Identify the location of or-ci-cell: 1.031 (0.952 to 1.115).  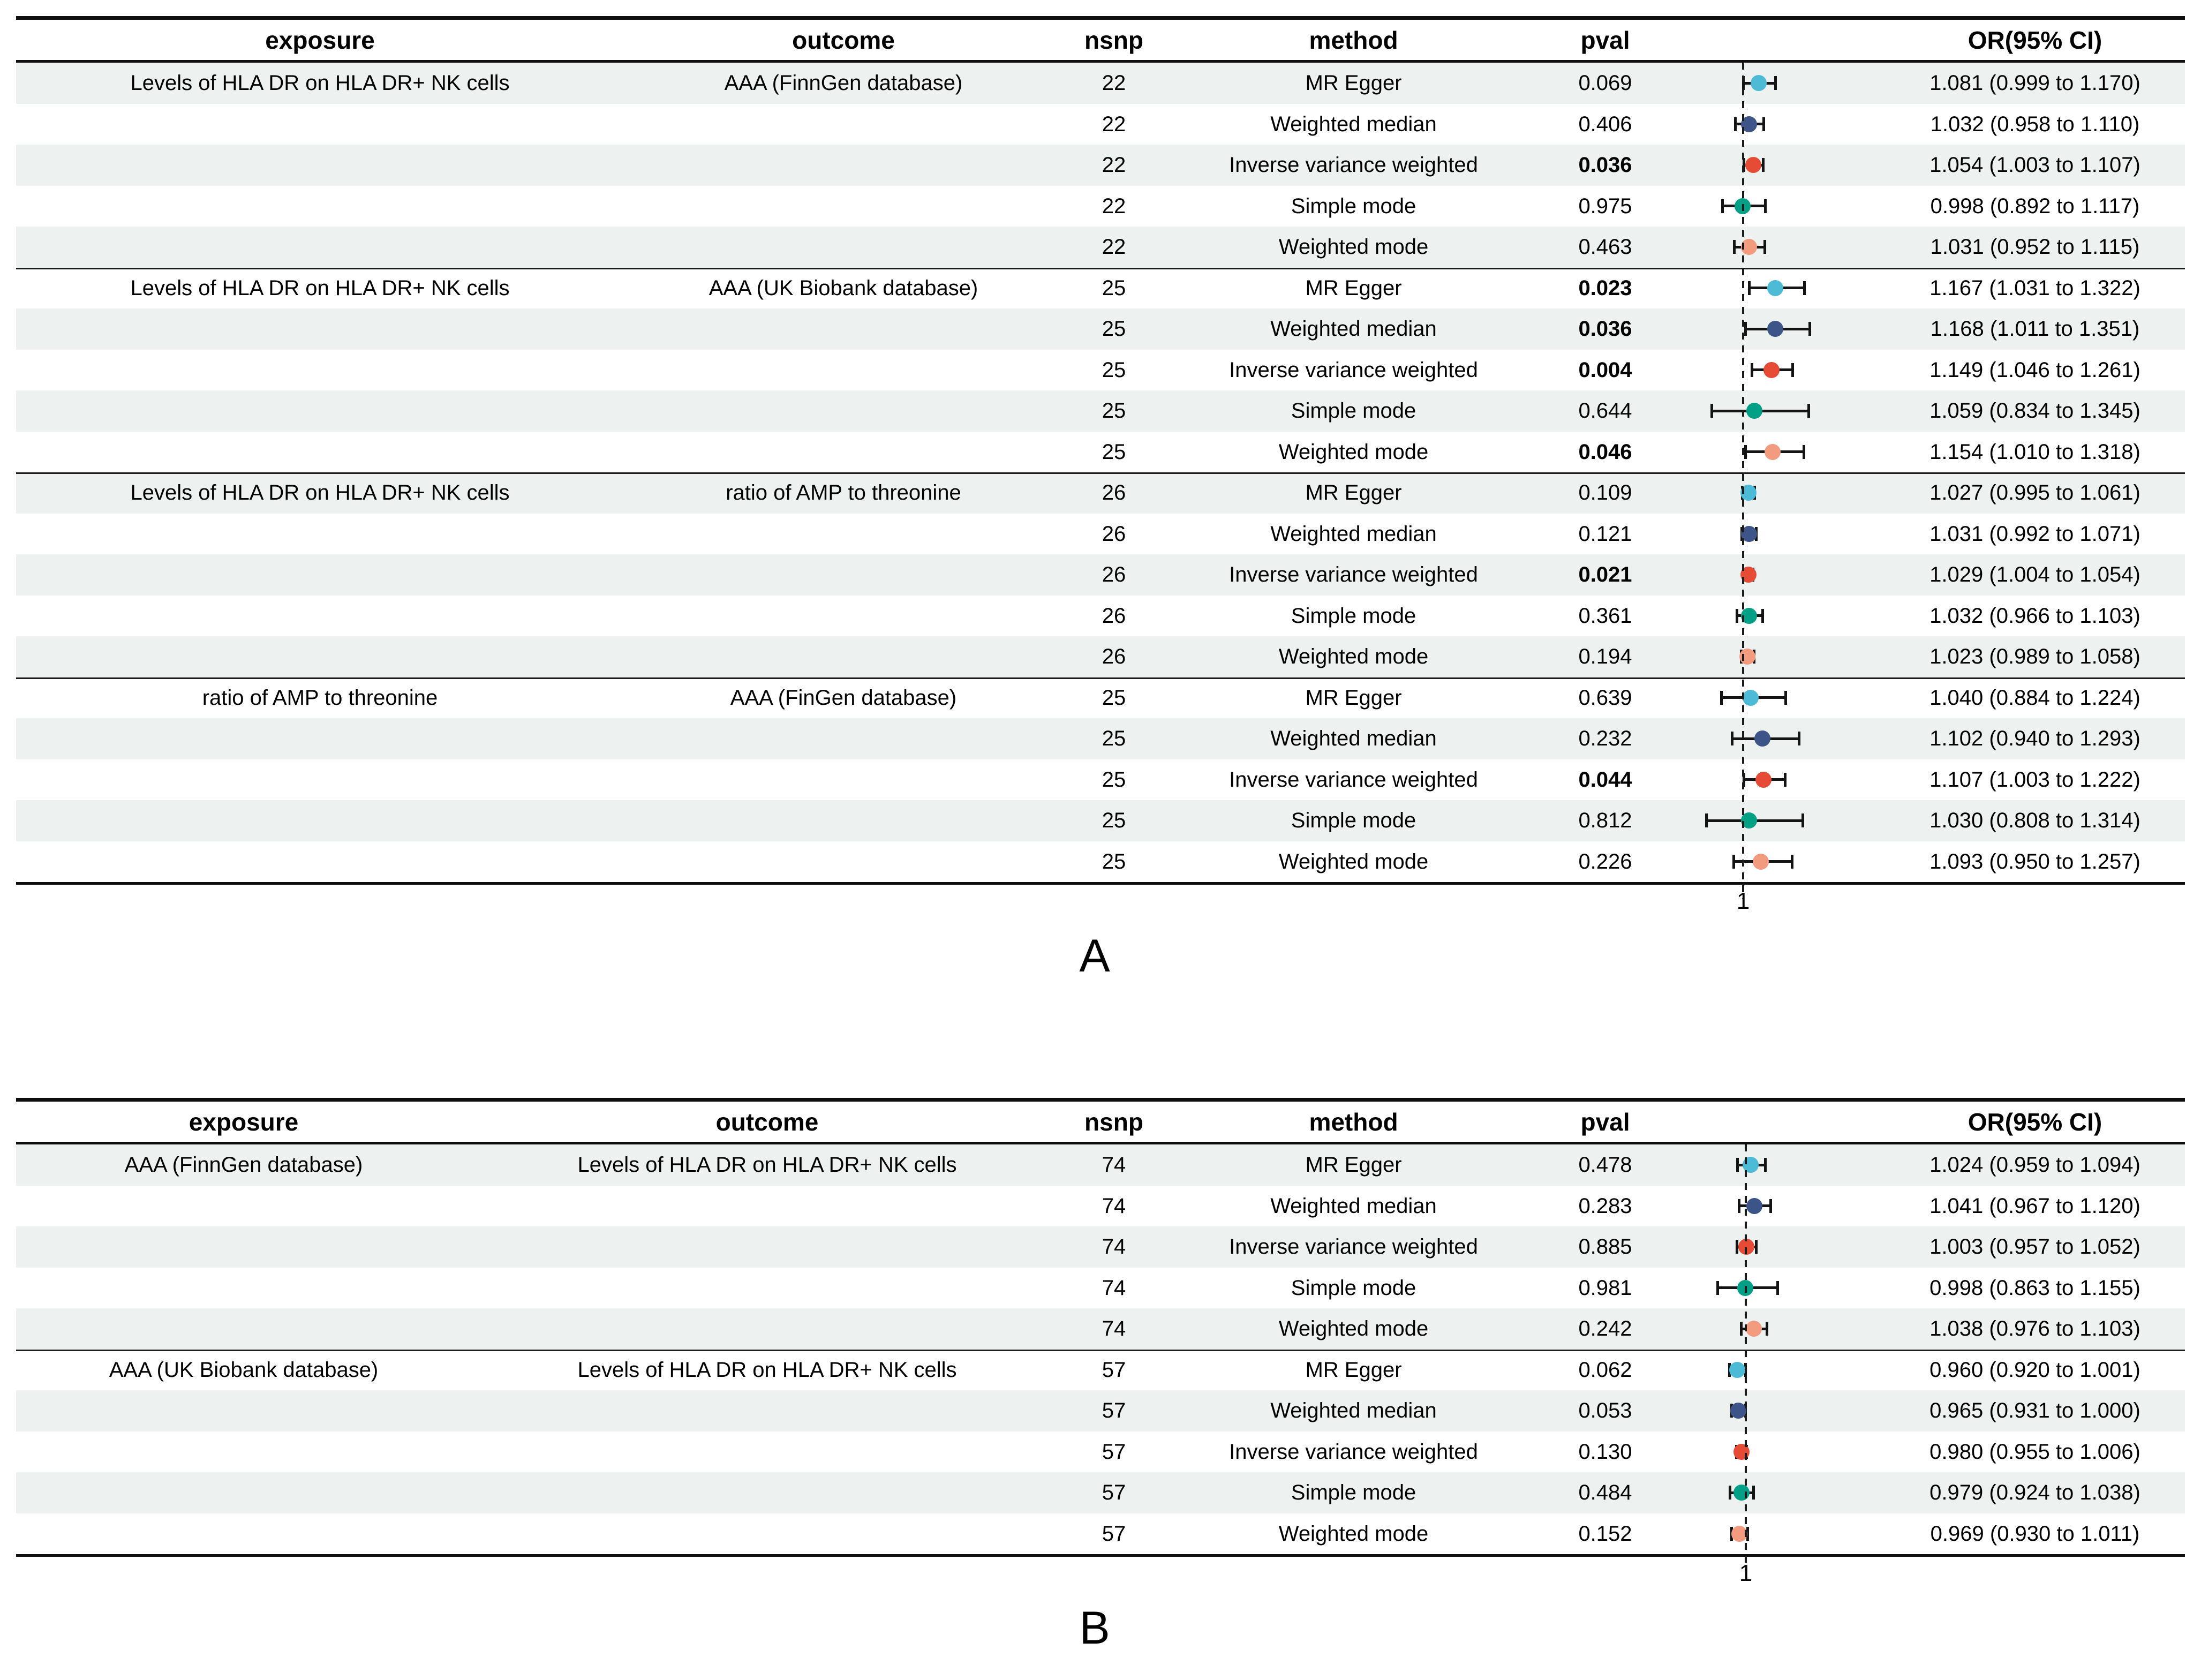
(2035, 247).